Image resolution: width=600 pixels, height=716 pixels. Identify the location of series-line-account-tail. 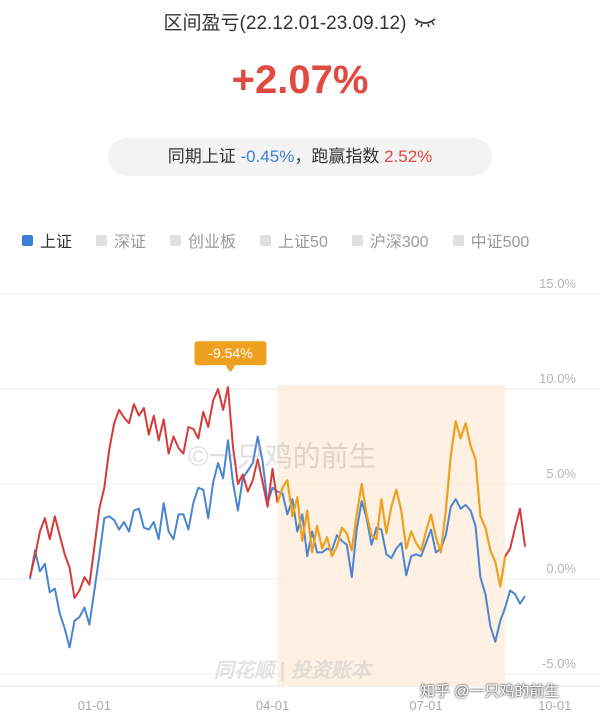
(515, 532).